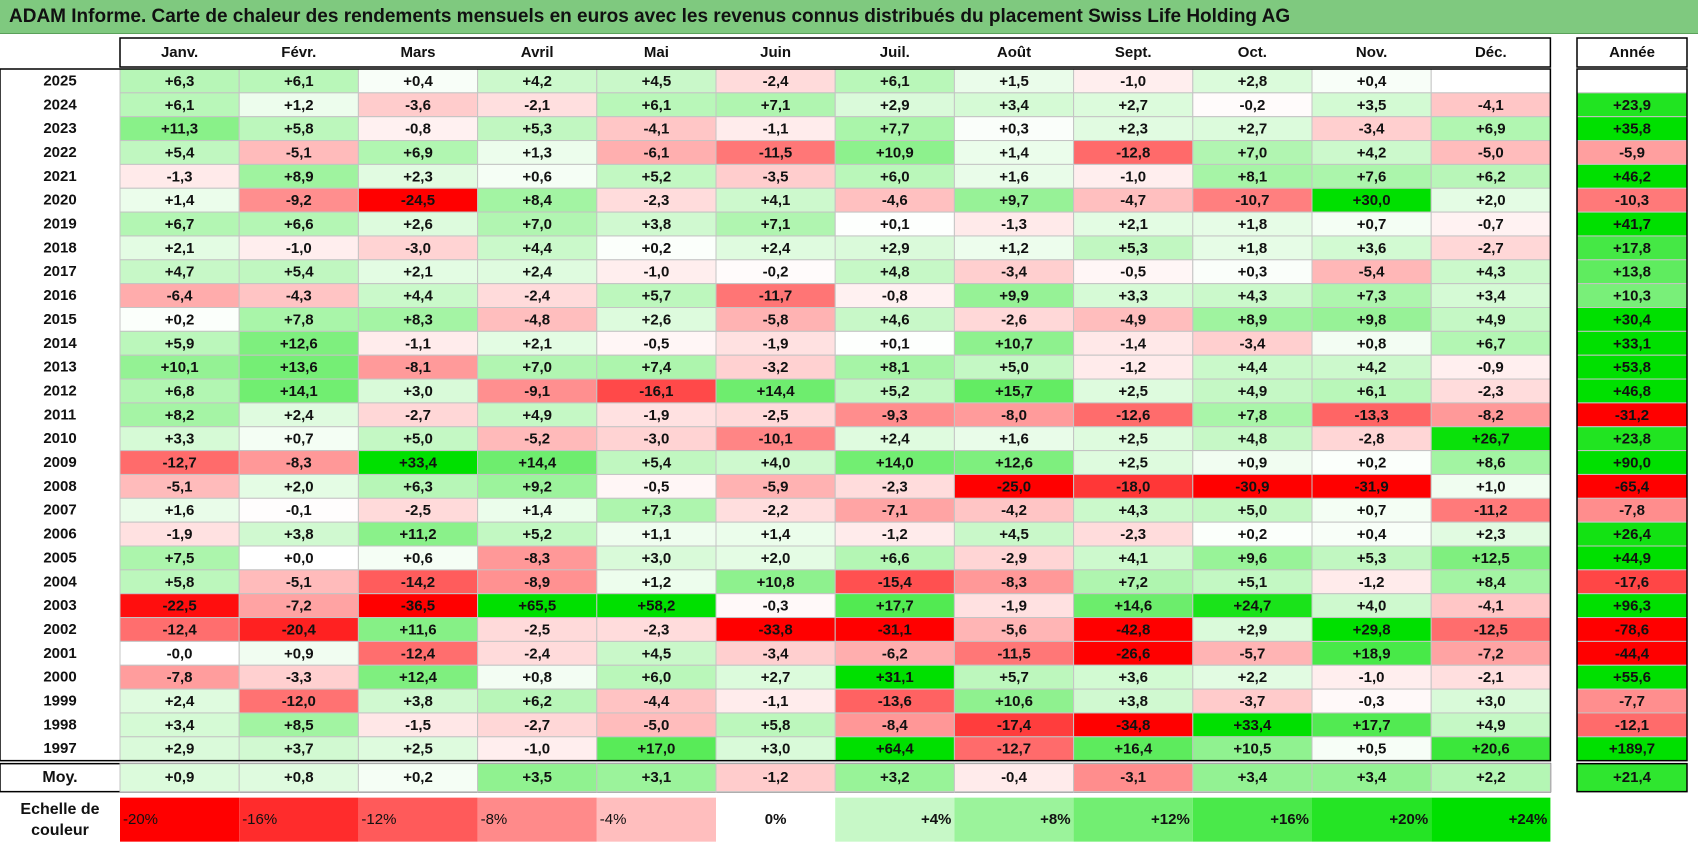 This screenshot has width=1698, height=848. Describe the element at coordinates (1372, 653) in the screenshot. I see `cell-value: +18,9` at that location.